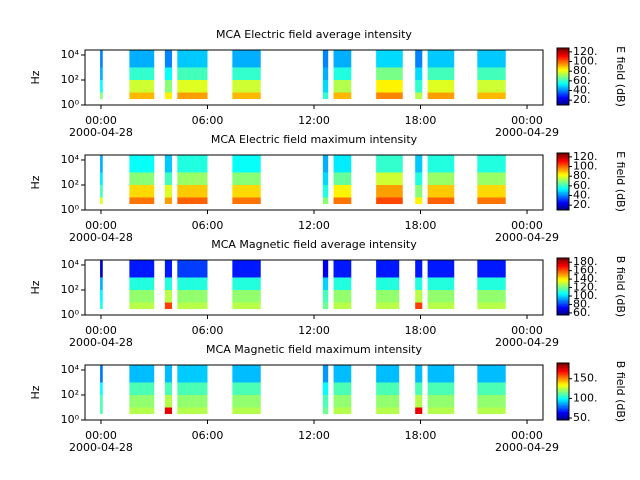  Describe the element at coordinates (620, 181) in the screenshot. I see `colorbar-label: E field (dB)` at that location.